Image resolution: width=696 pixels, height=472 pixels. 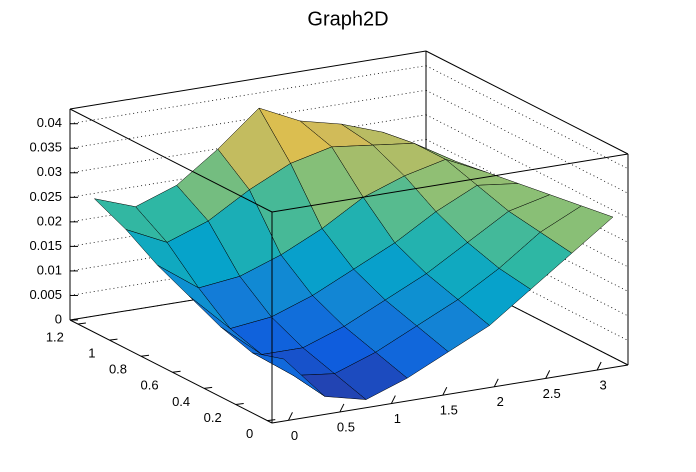 What do you see at coordinates (450, 394) in the screenshot?
I see `x-axis` at bounding box center [450, 394].